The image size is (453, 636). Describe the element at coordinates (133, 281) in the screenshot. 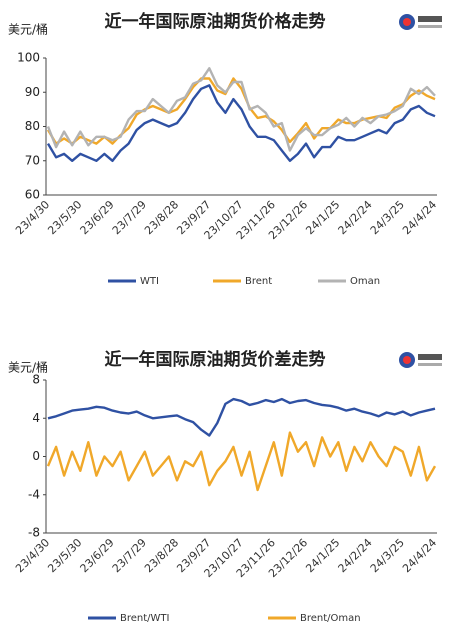

I see `legend-entry: WTI` at that location.